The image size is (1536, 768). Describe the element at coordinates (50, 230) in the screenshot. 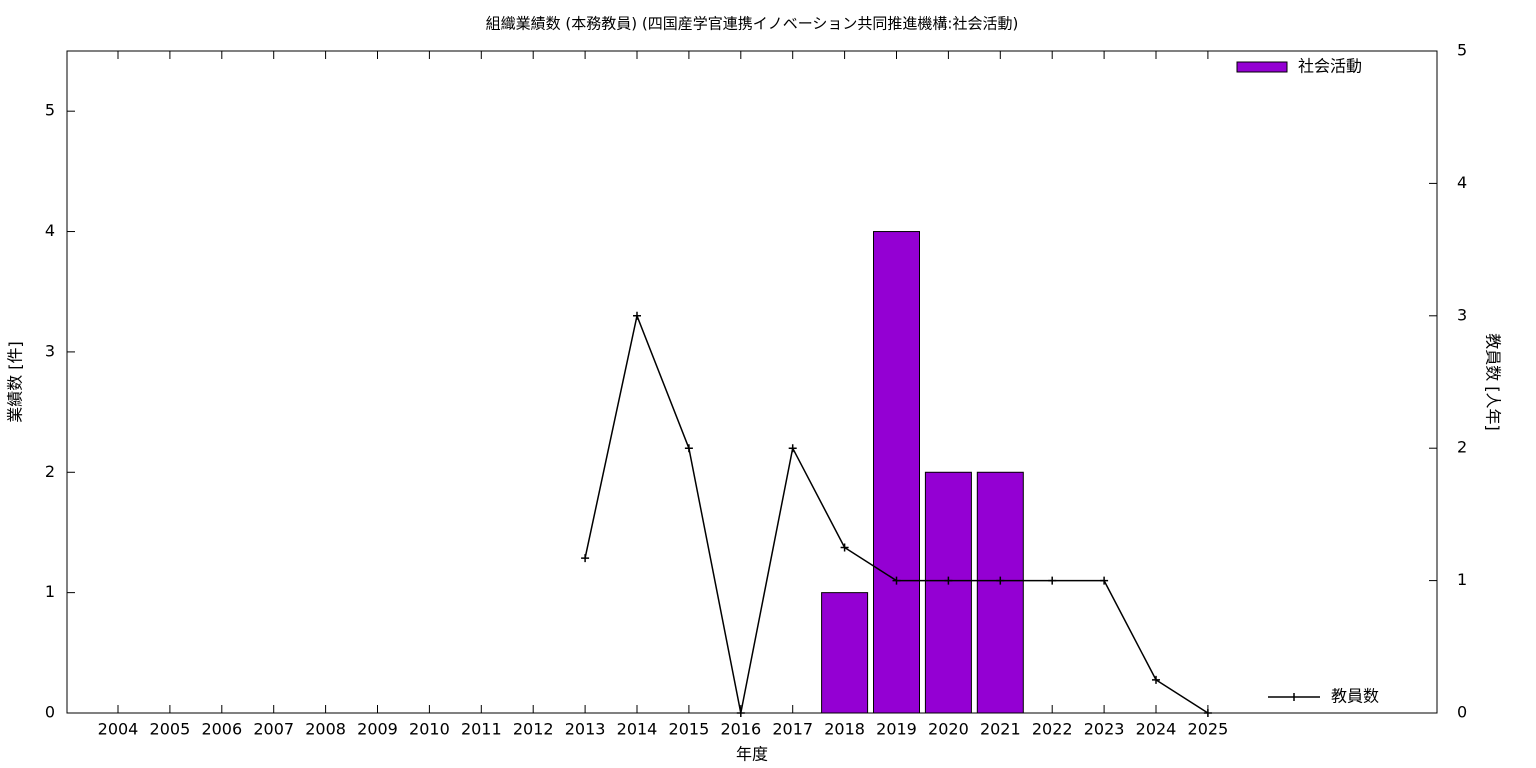

I see `y-tick-label: 4` at that location.